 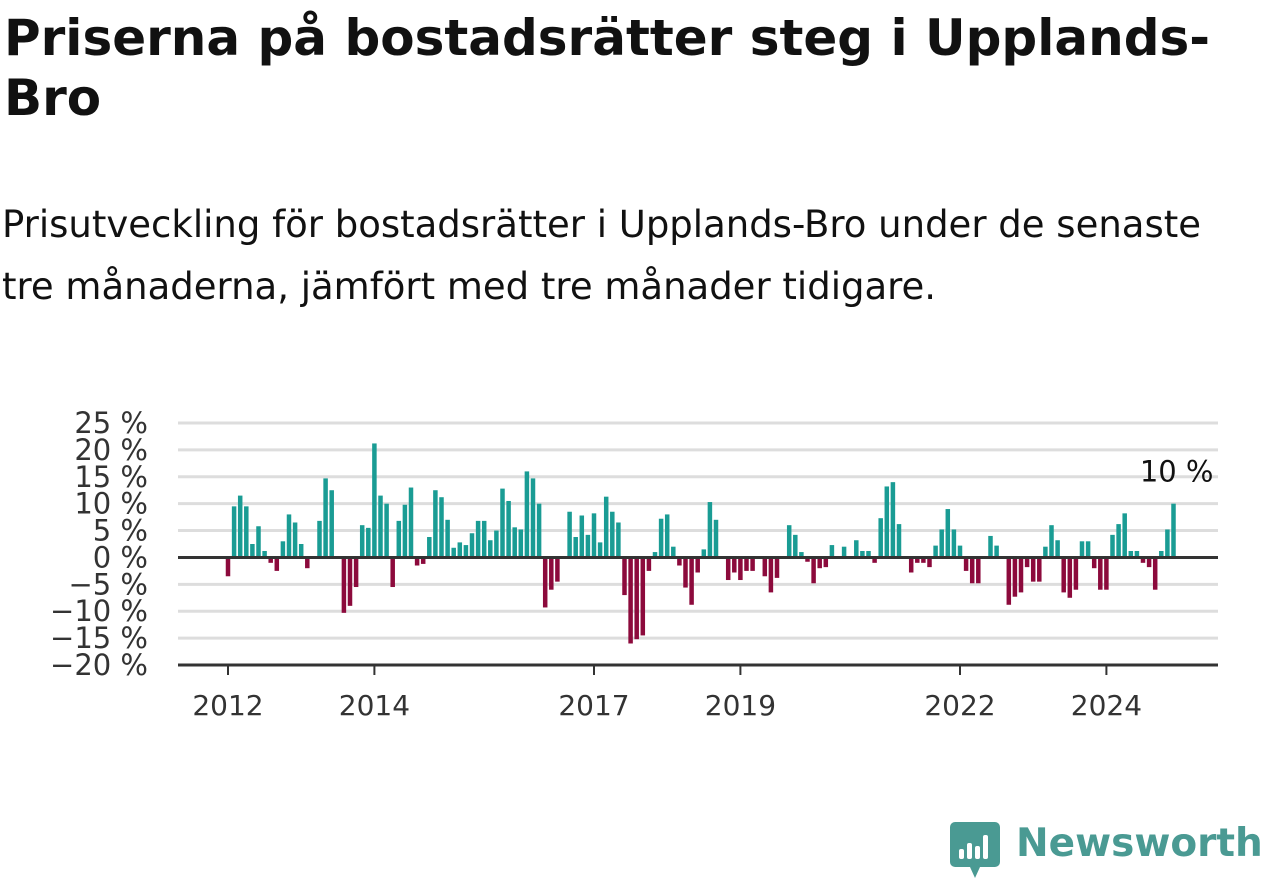 I want to click on y-tick-label: 25 %, so click(x=111, y=423).